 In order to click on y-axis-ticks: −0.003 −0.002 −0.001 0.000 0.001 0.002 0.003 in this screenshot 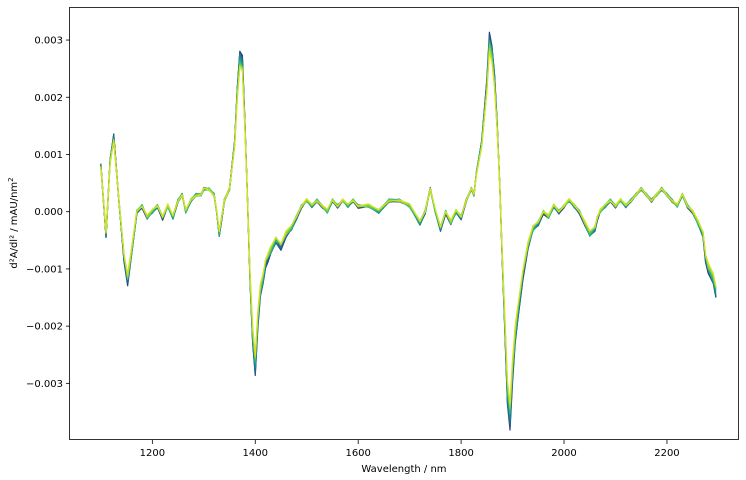, I will do `click(48, 213)`.